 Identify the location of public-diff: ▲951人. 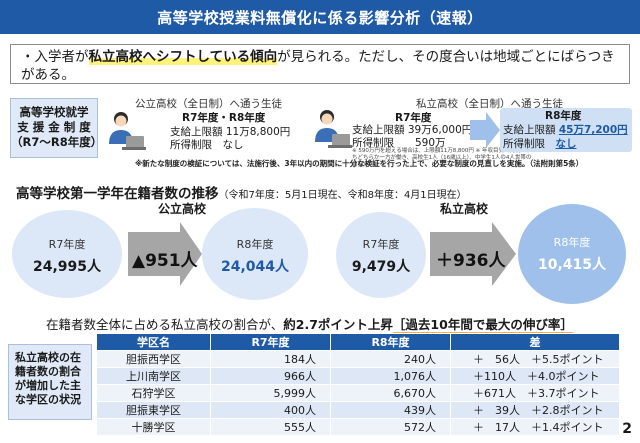
(165, 261).